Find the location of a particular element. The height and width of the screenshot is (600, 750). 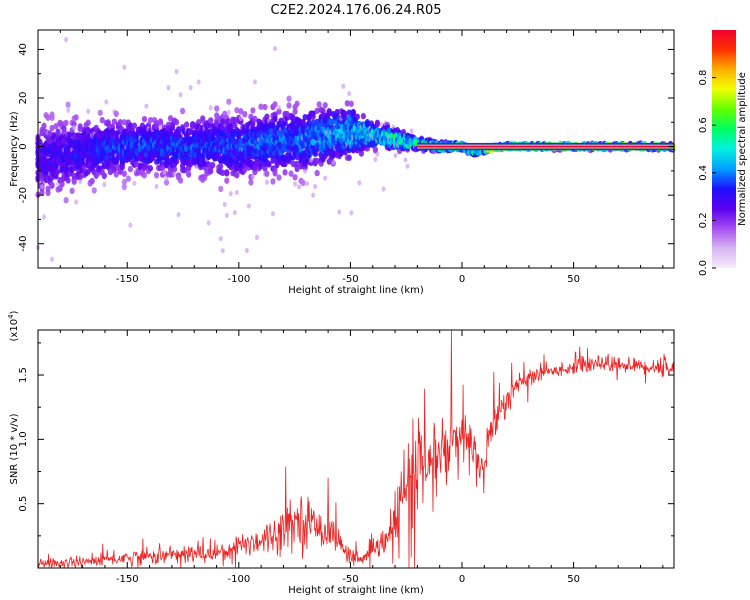

spectrogram-ylabel: Frequency (Hz) is located at coordinates (14, 149).